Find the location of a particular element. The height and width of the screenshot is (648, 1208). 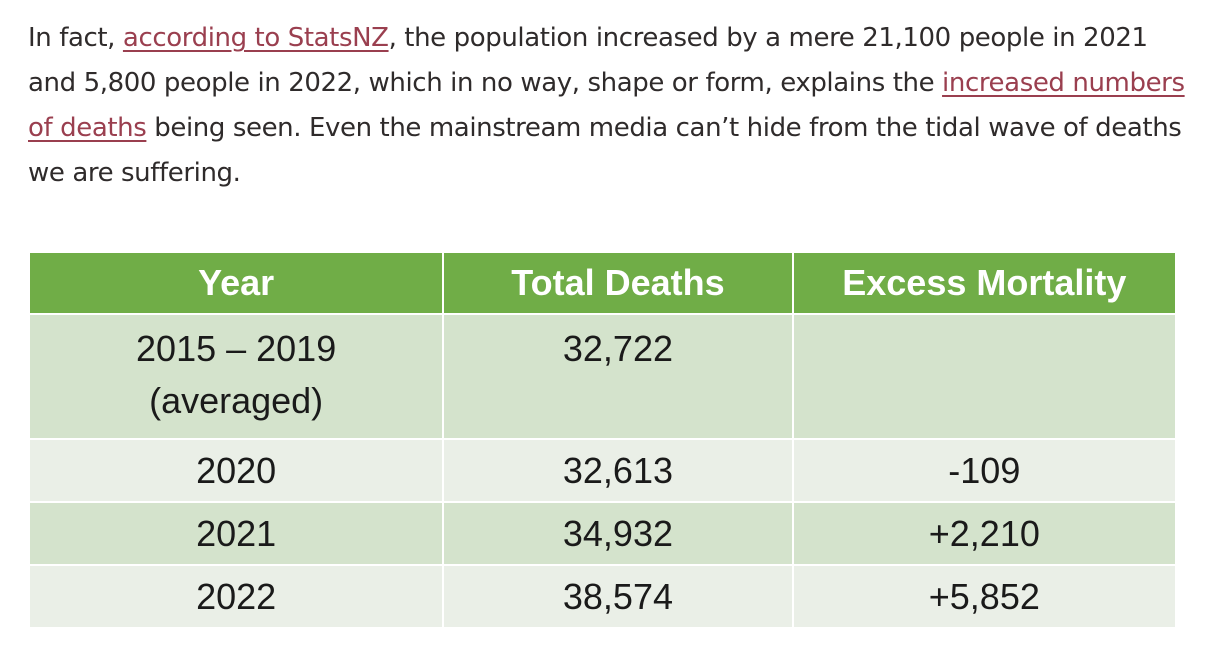

cell-excess-mortality: -109 is located at coordinates (984, 470).